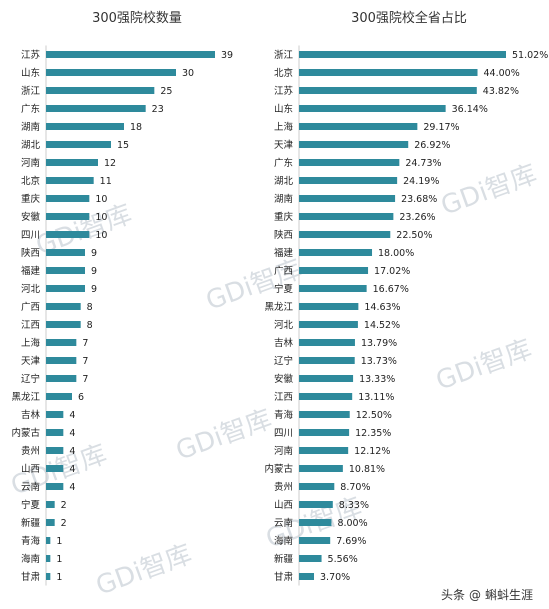 The width and height of the screenshot is (549, 609). What do you see at coordinates (30, 469) in the screenshot?
I see `category-label: 山西` at bounding box center [30, 469].